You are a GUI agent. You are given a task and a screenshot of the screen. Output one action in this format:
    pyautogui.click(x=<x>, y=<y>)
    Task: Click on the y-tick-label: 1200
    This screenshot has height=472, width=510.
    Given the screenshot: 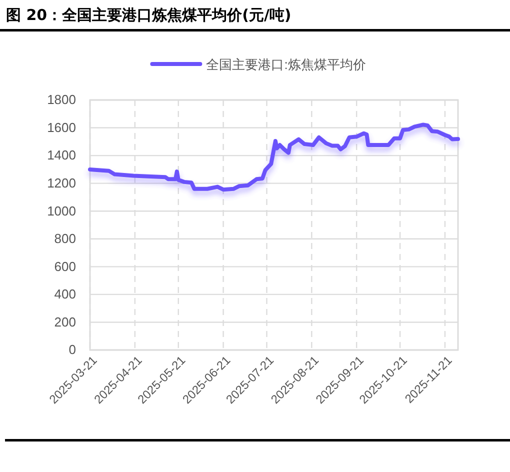 What is the action you would take?
    pyautogui.click(x=61, y=182)
    